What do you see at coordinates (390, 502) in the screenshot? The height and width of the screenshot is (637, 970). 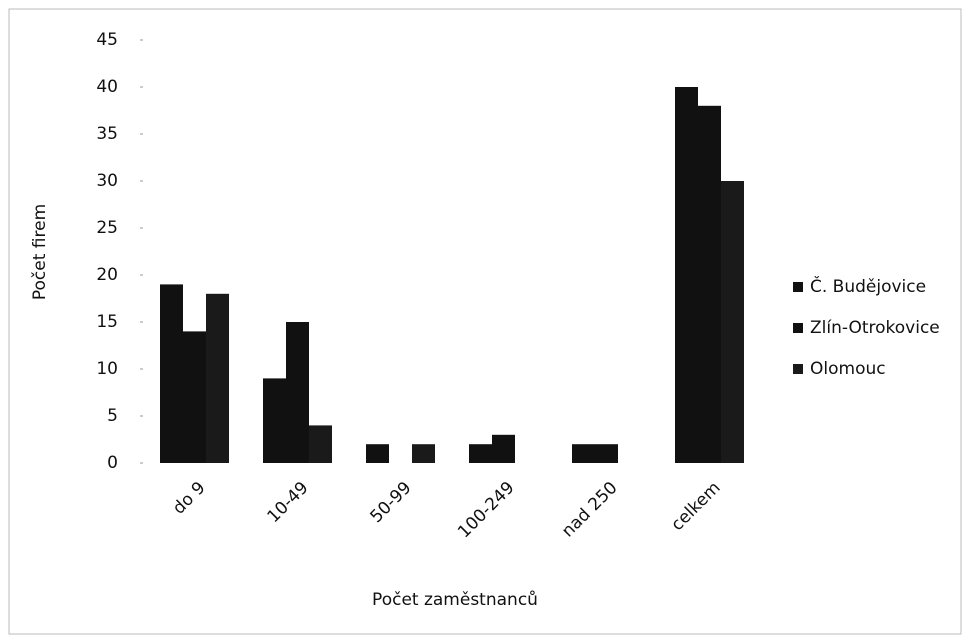 I see `x-tick-label: 50-99` at bounding box center [390, 502].